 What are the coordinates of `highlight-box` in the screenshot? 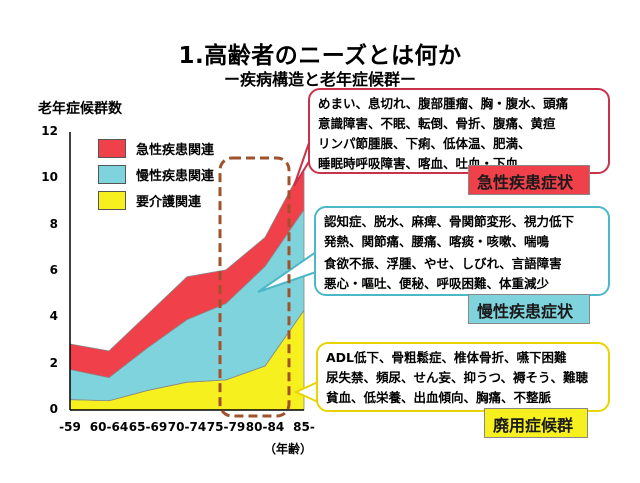 It's located at (254, 287).